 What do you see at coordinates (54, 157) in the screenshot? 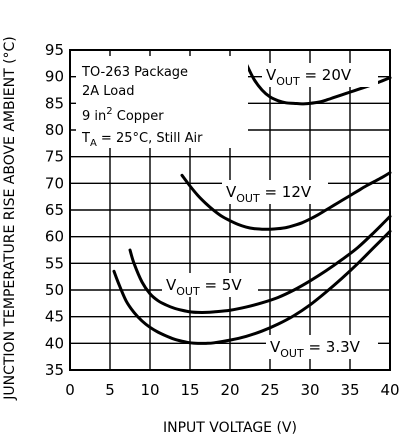
I see `y-tick-label: 75` at bounding box center [54, 157].